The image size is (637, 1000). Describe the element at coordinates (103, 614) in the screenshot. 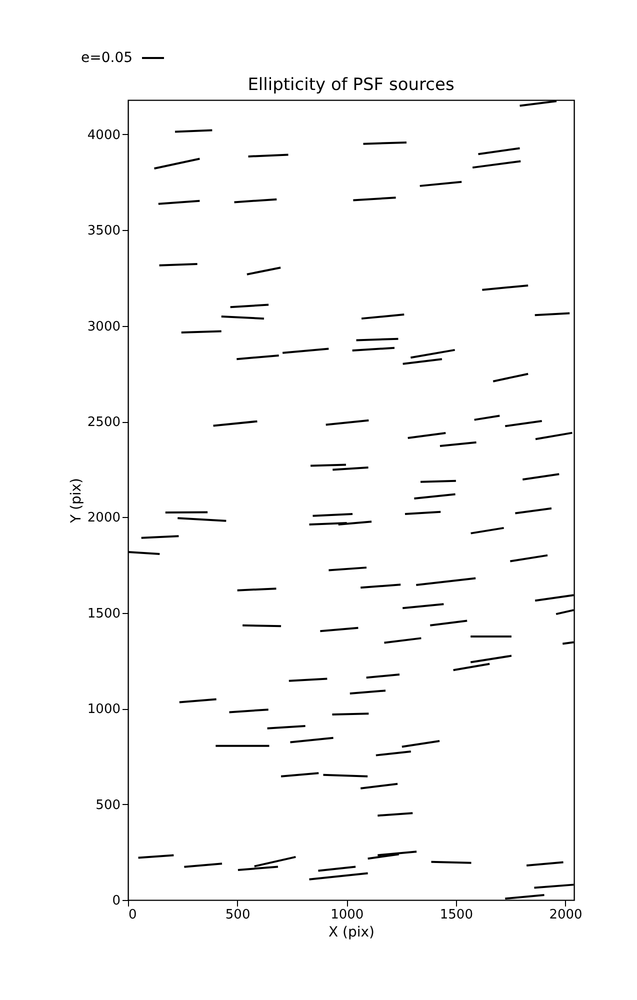

I see `y-tick-label: 1500` at that location.